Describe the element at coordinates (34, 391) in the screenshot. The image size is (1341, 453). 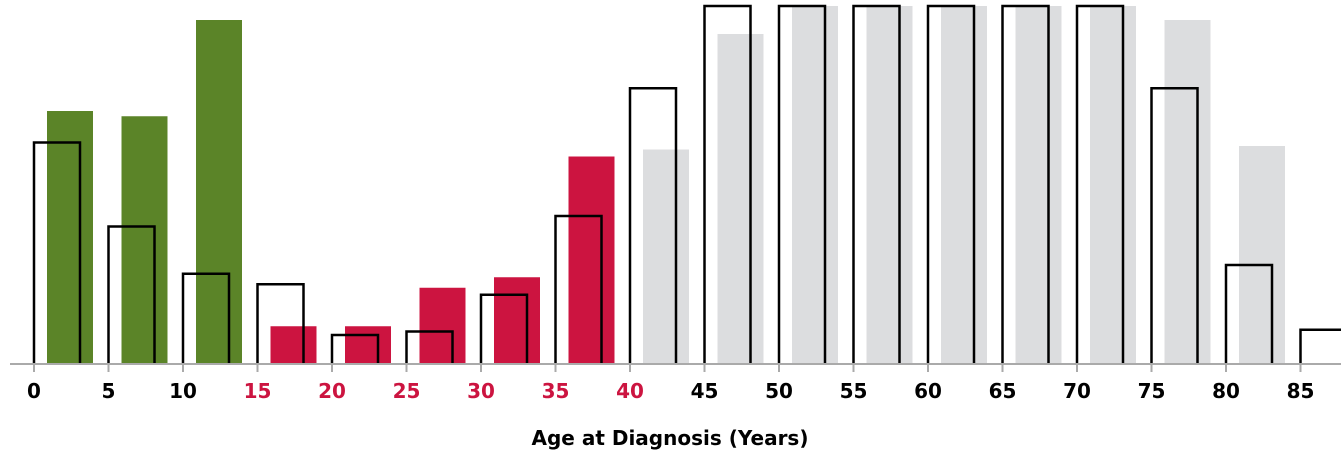
I see `x-tick-label: 0` at that location.